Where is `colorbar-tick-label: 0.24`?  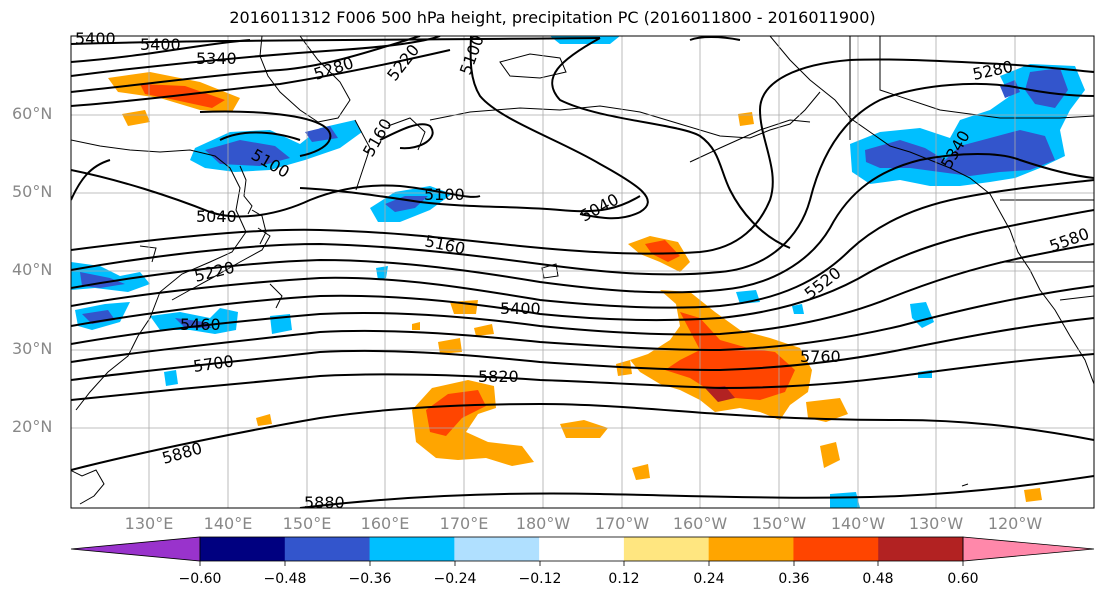
colorbar-tick-label: 0.24 is located at coordinates (709, 579).